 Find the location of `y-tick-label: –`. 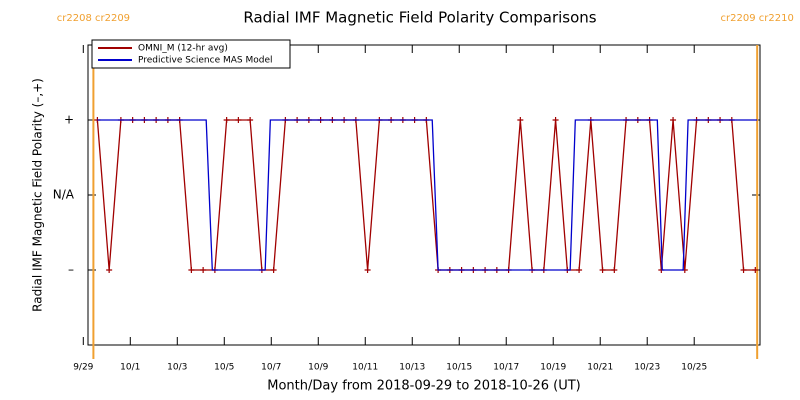

y-tick-label: – is located at coordinates (71, 270).